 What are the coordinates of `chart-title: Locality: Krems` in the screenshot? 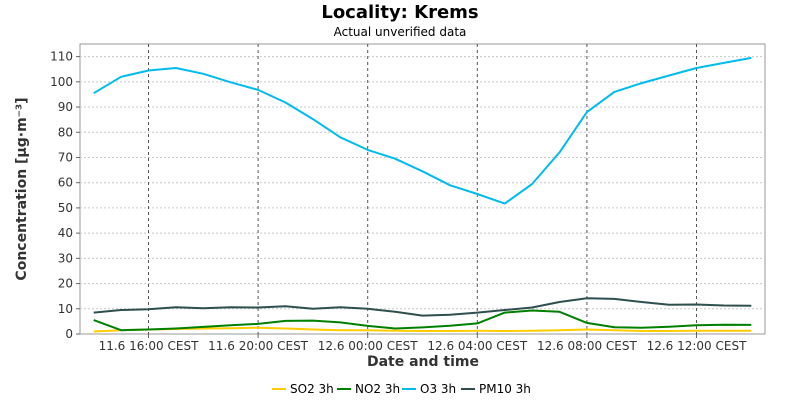 It's located at (399, 12).